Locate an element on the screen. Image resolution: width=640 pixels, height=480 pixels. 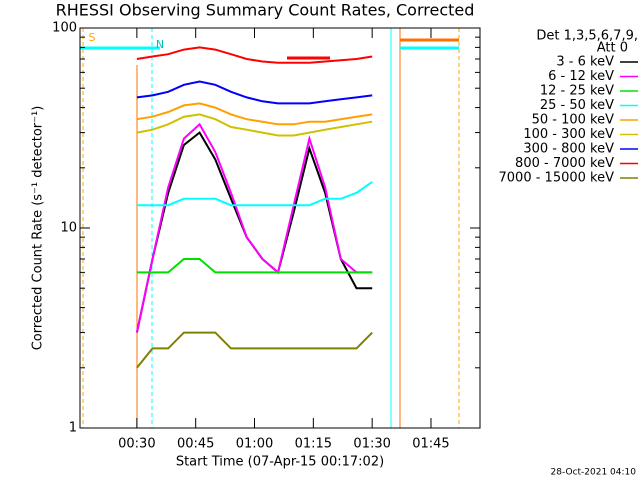
timestamp: 28-Oct-2021 04:10 is located at coordinates (594, 473).